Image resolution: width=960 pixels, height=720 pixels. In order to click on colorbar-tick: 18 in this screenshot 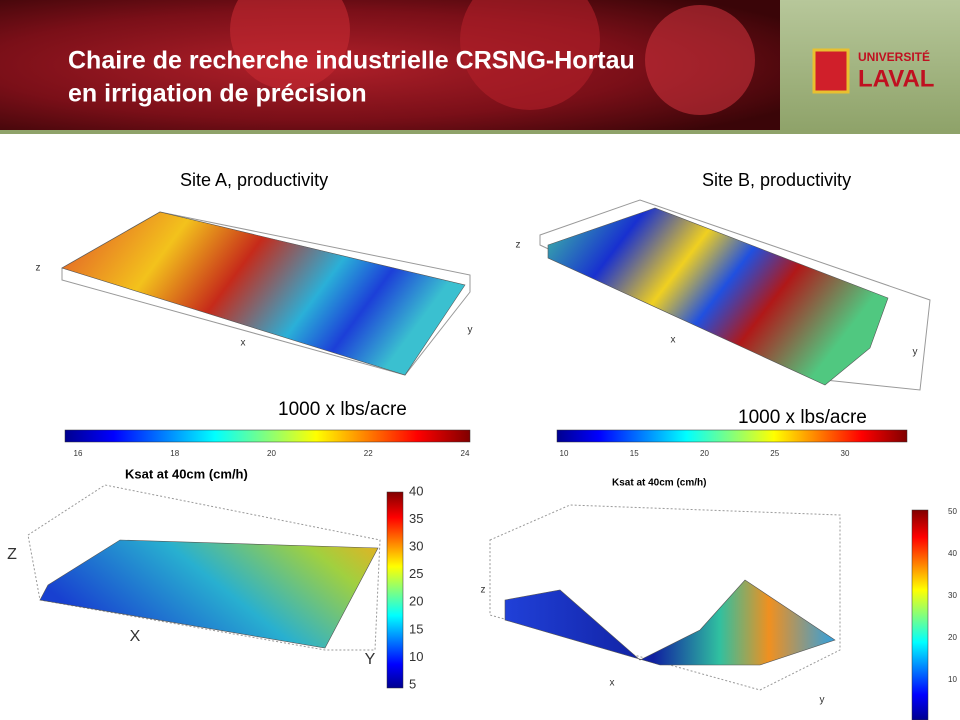, I will do `click(174, 453)`.